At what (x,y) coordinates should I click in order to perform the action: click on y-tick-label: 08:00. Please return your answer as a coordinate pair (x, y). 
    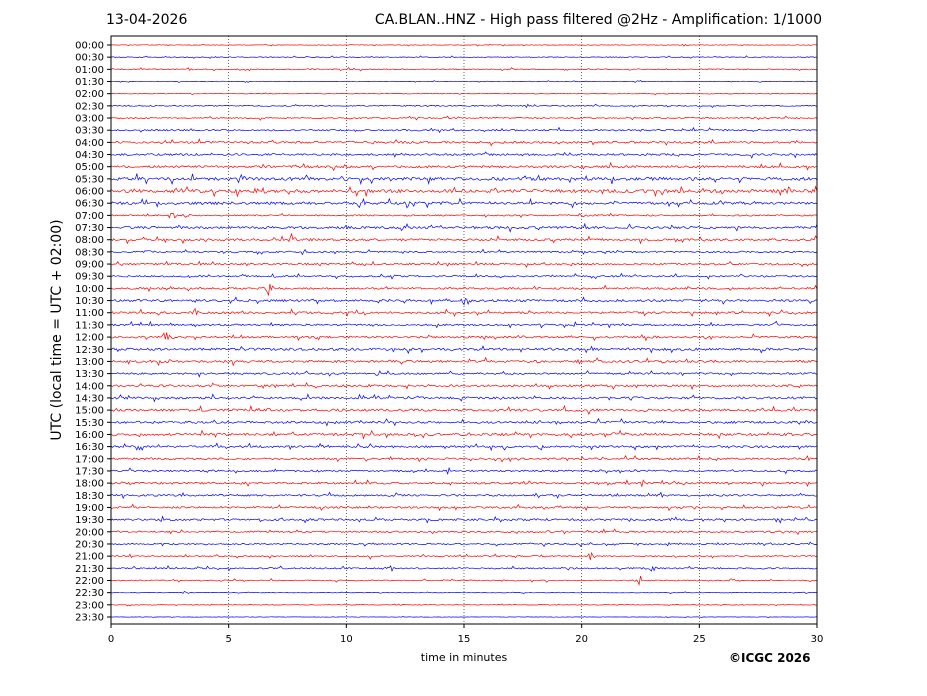
    Looking at the image, I should click on (89, 240).